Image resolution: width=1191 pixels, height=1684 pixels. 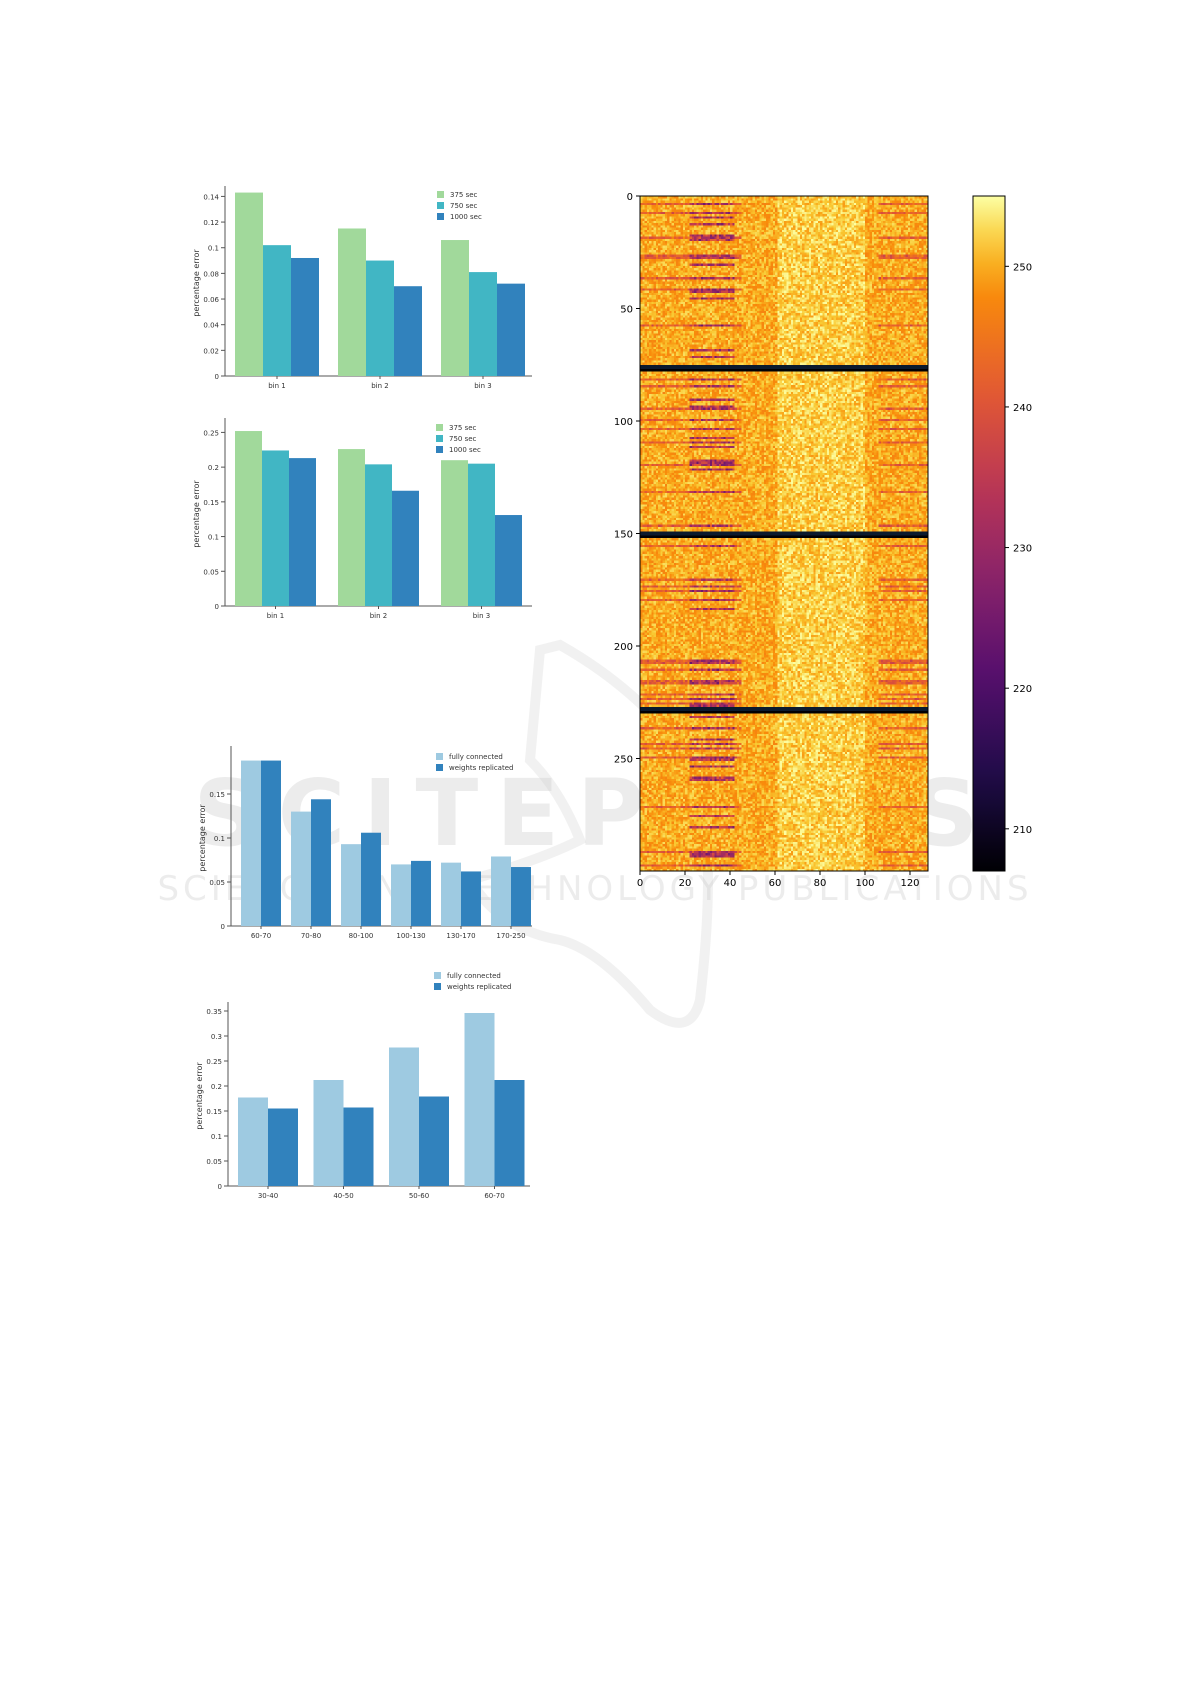 I want to click on heatmap-x-tick-label: 80, so click(x=820, y=883).